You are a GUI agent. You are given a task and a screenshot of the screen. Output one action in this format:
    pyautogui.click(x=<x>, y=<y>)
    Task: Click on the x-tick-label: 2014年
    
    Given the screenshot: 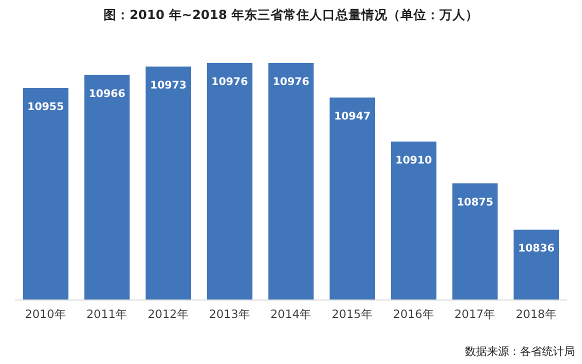 What is the action you would take?
    pyautogui.click(x=291, y=314)
    